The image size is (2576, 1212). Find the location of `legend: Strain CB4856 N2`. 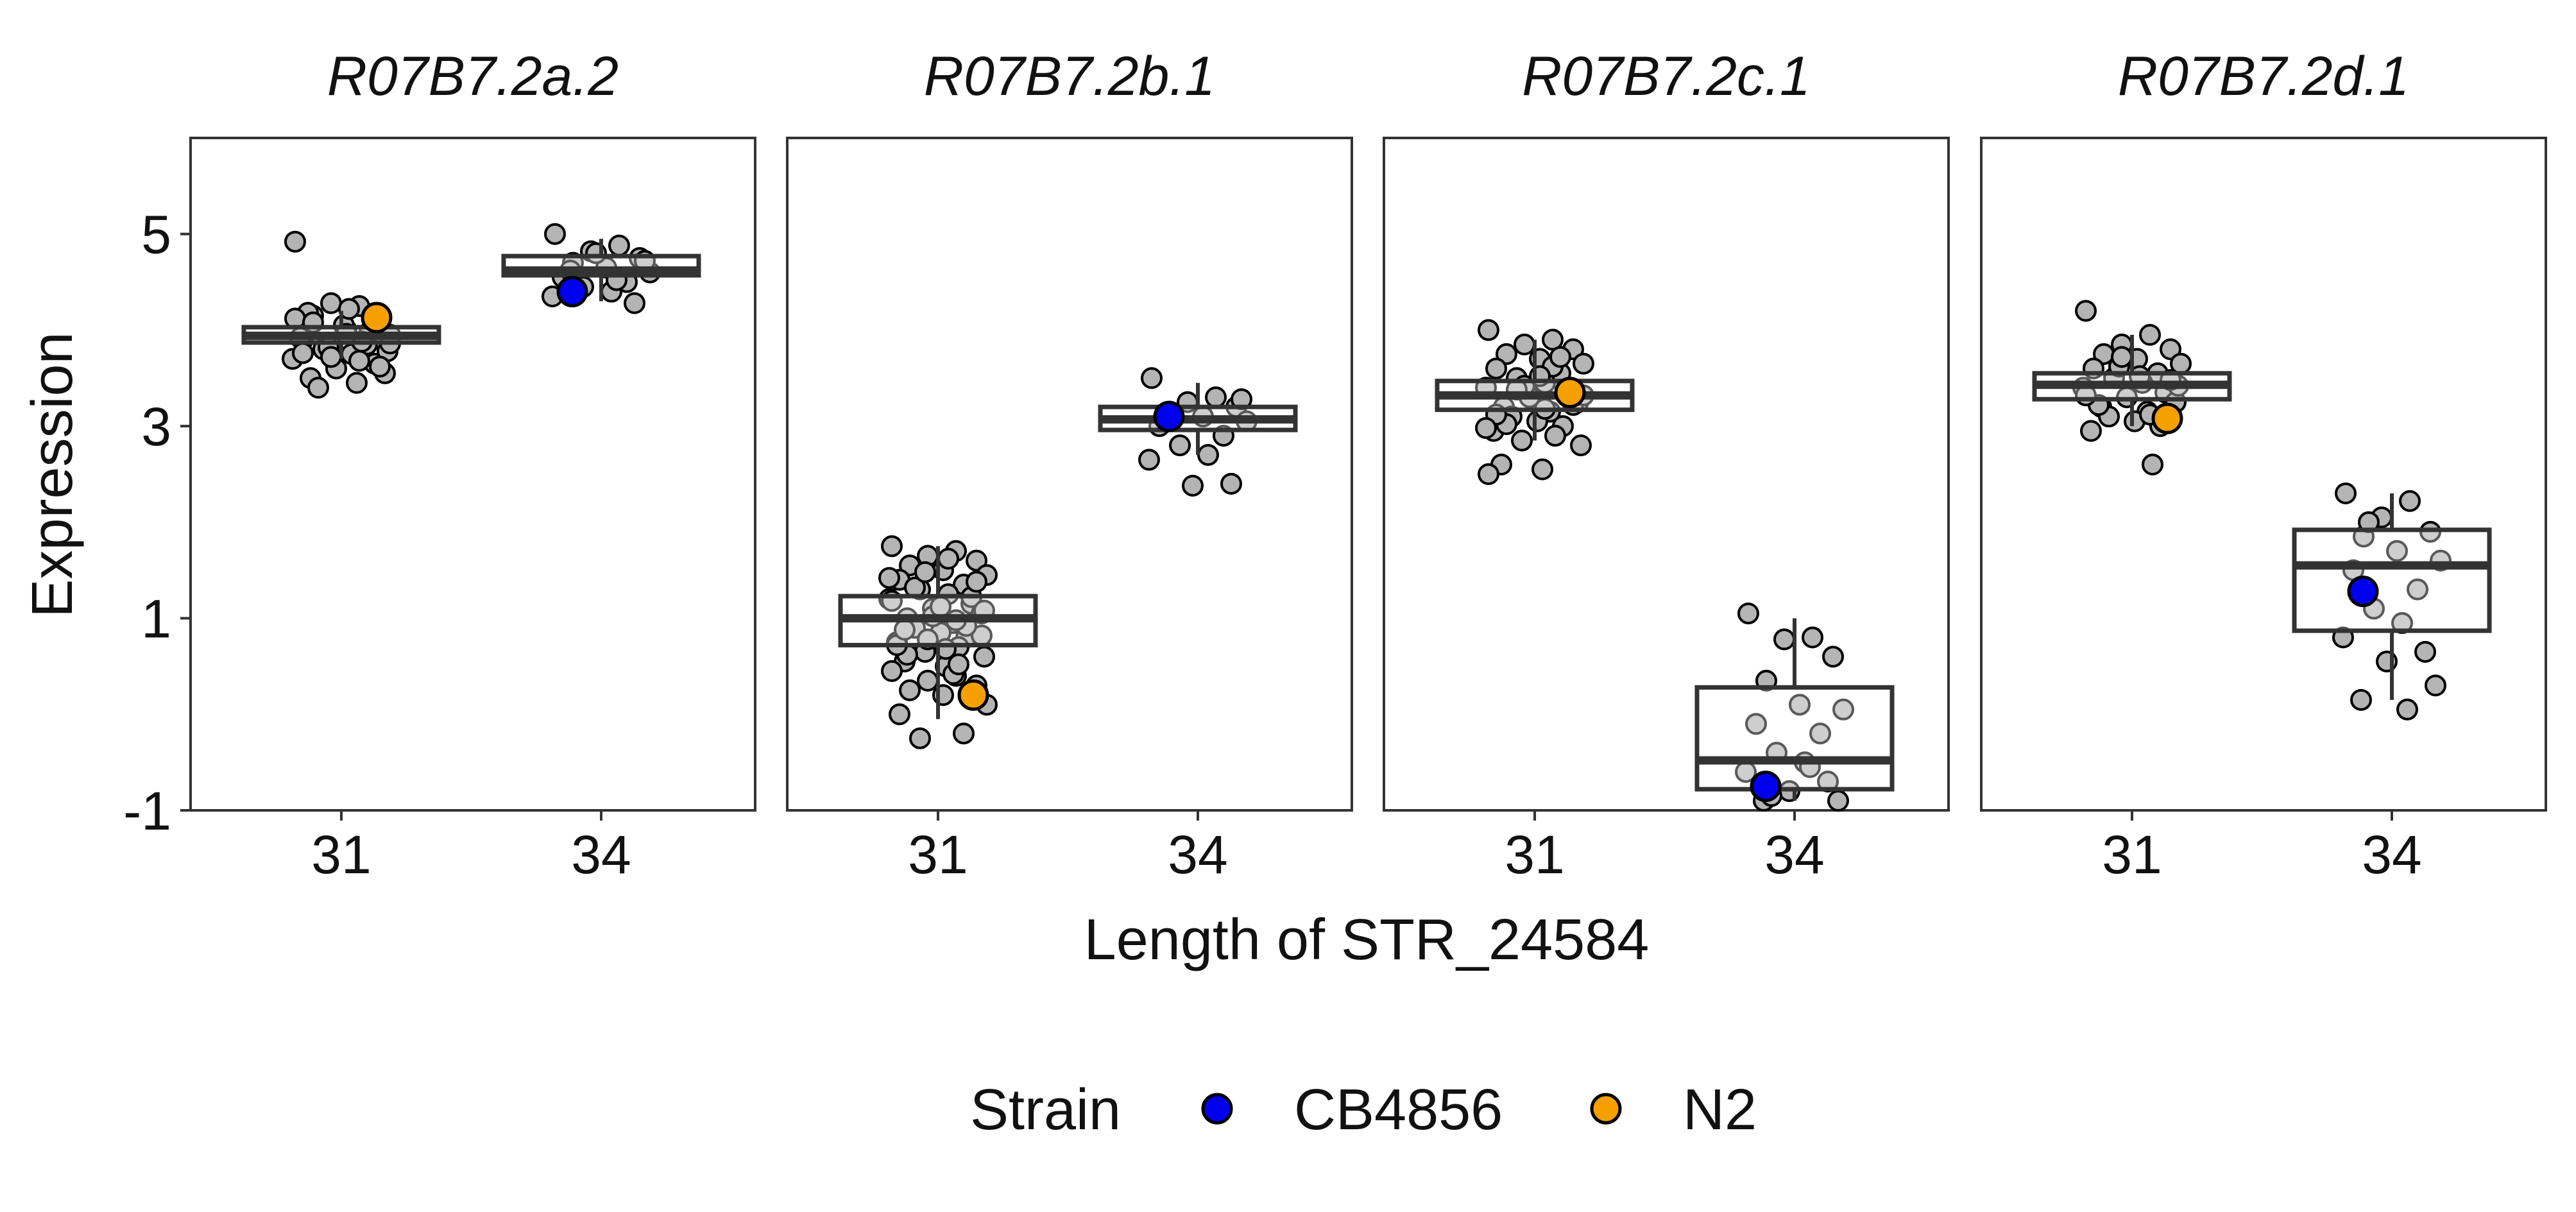

legend: Strain CB4856 N2 is located at coordinates (1363, 1110).